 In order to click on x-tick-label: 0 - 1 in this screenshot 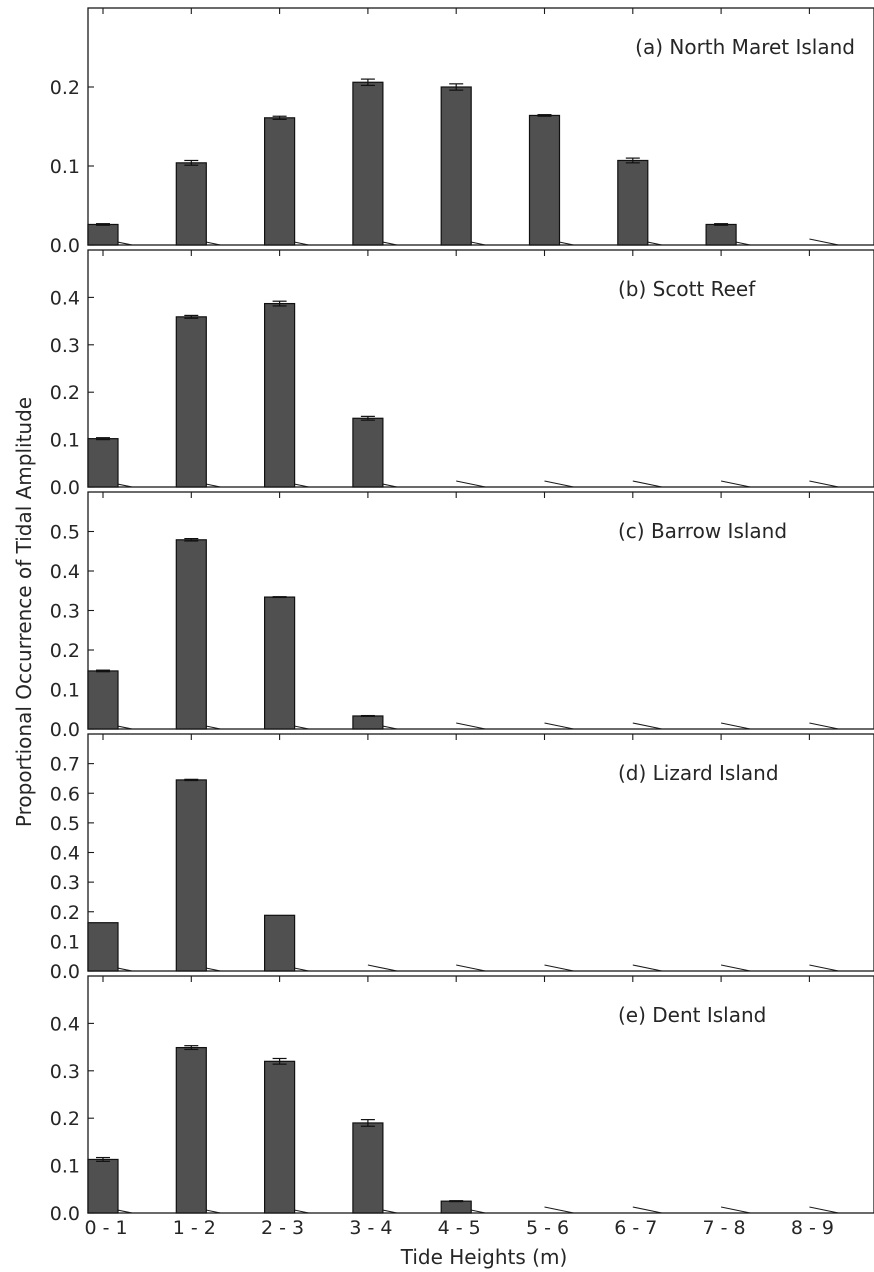, I will do `click(105, 1228)`.